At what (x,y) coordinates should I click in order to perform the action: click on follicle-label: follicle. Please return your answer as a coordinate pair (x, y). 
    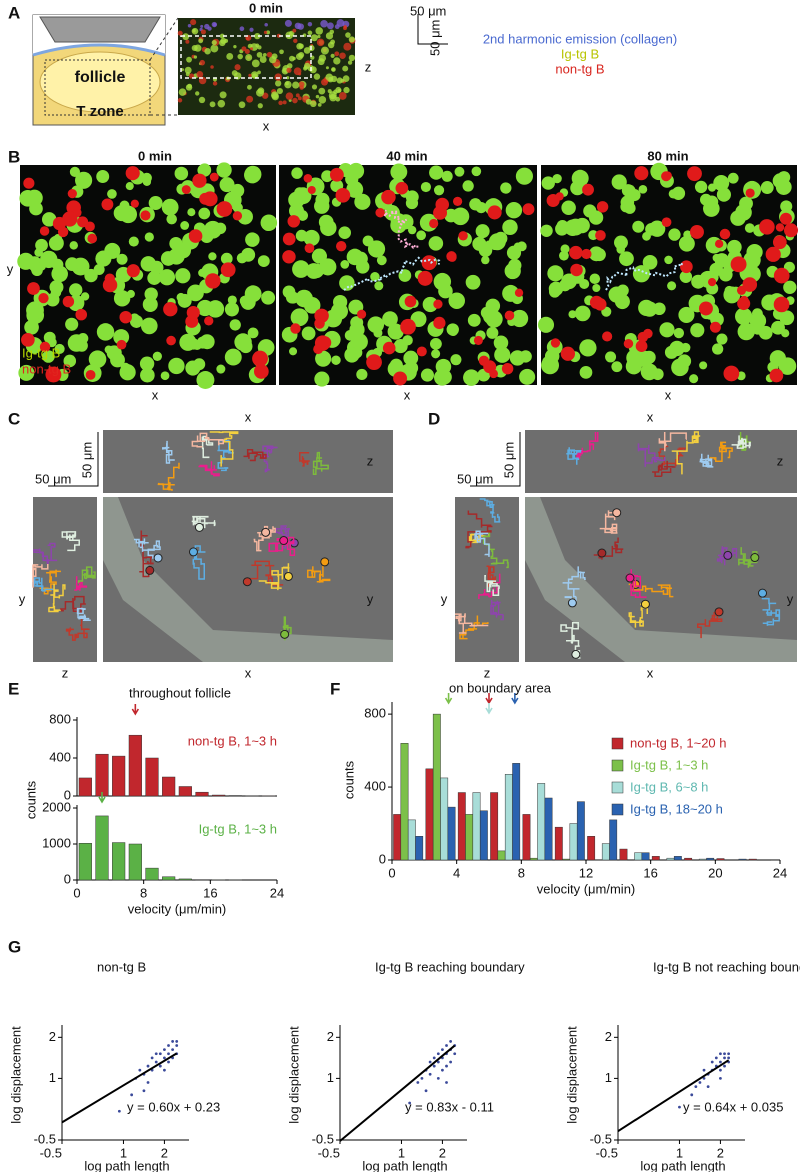
    Looking at the image, I should click on (100, 77).